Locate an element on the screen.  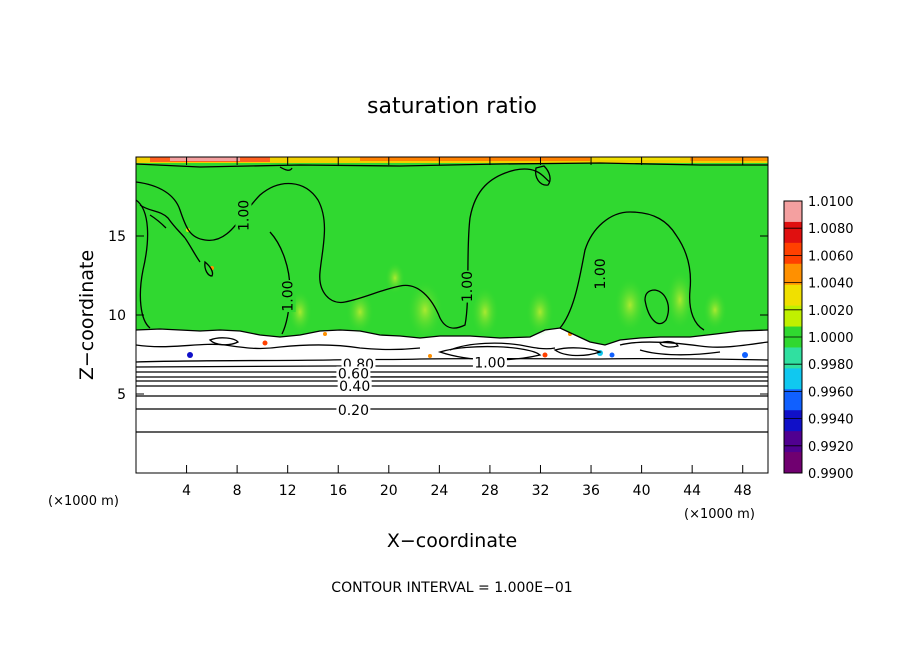
chart-title: saturation ratio is located at coordinates (452, 106).